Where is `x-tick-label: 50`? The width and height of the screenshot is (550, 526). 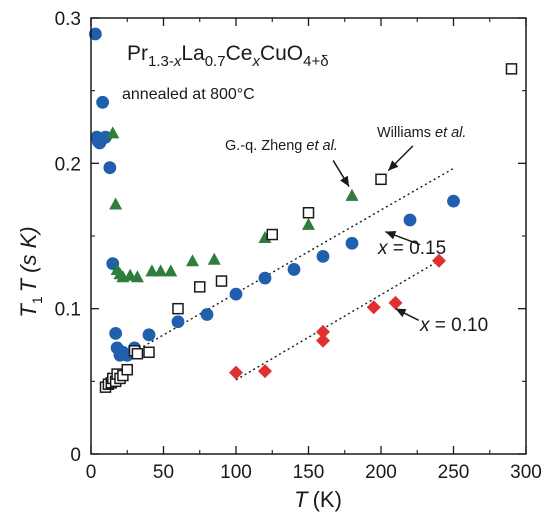 x-tick-label: 50 is located at coordinates (163, 472).